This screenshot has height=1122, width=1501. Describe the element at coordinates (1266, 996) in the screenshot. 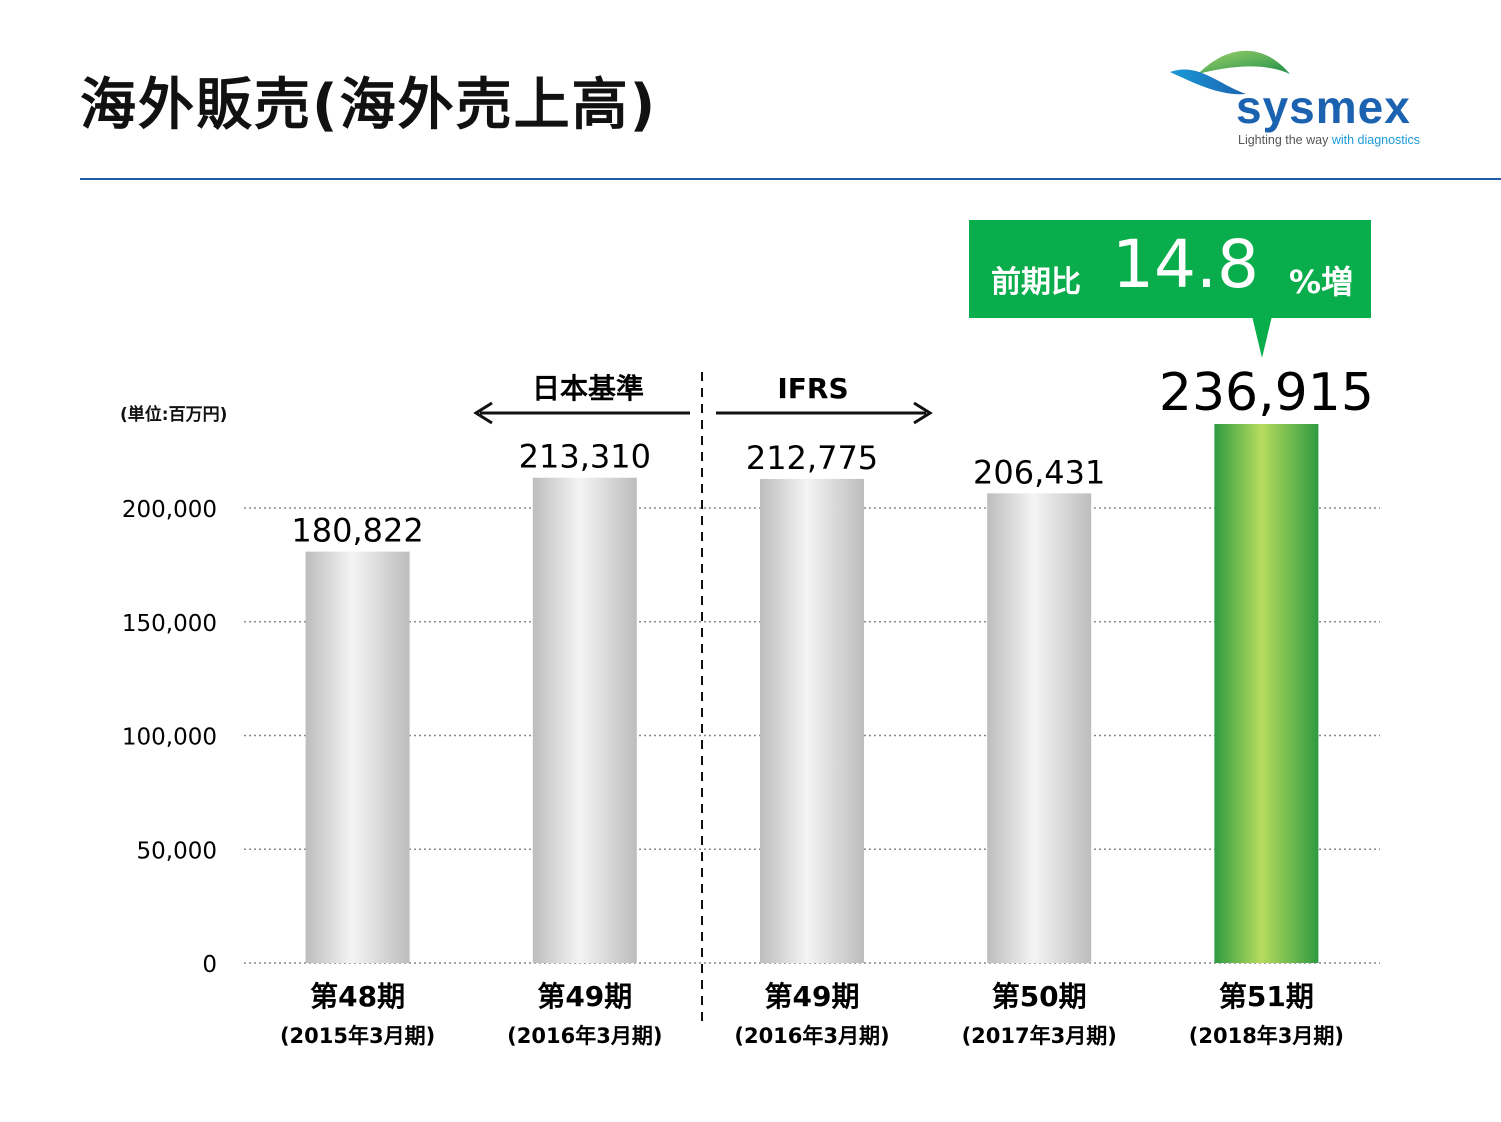

I see `x-tick-label: 第51期` at that location.